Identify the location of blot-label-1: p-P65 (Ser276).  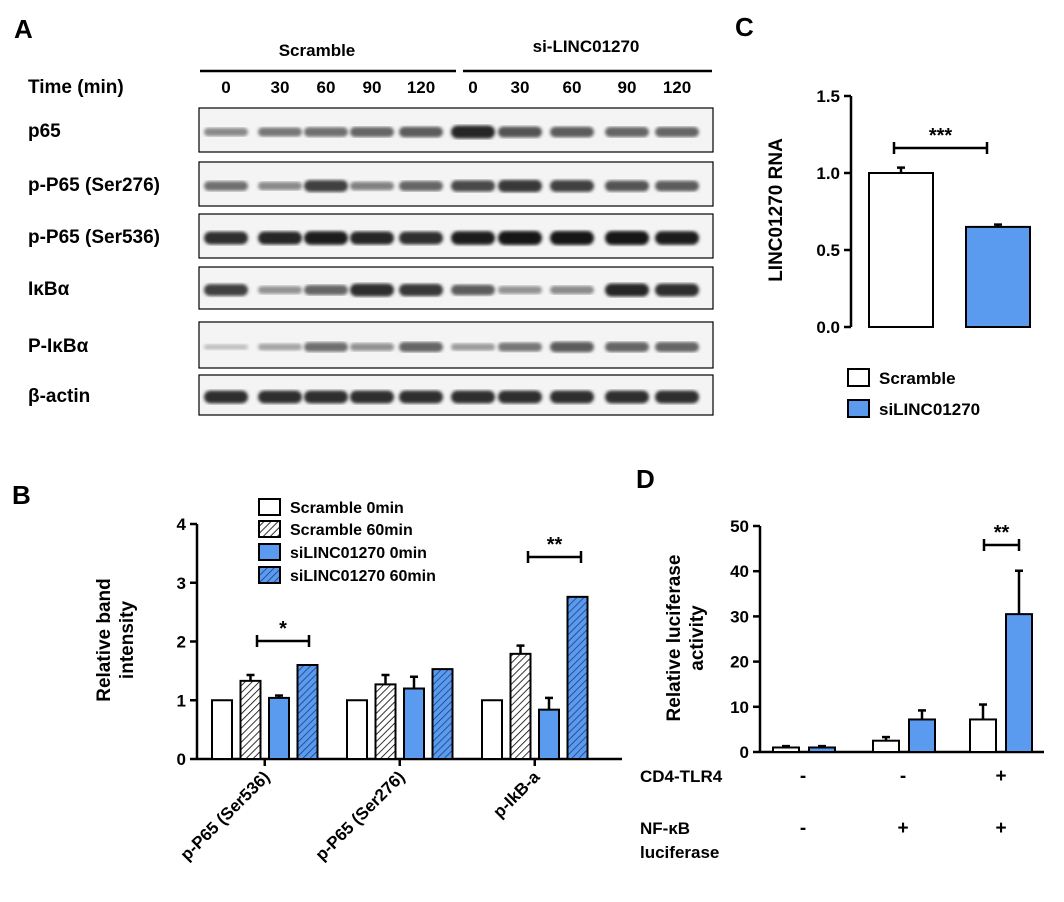
(94, 185).